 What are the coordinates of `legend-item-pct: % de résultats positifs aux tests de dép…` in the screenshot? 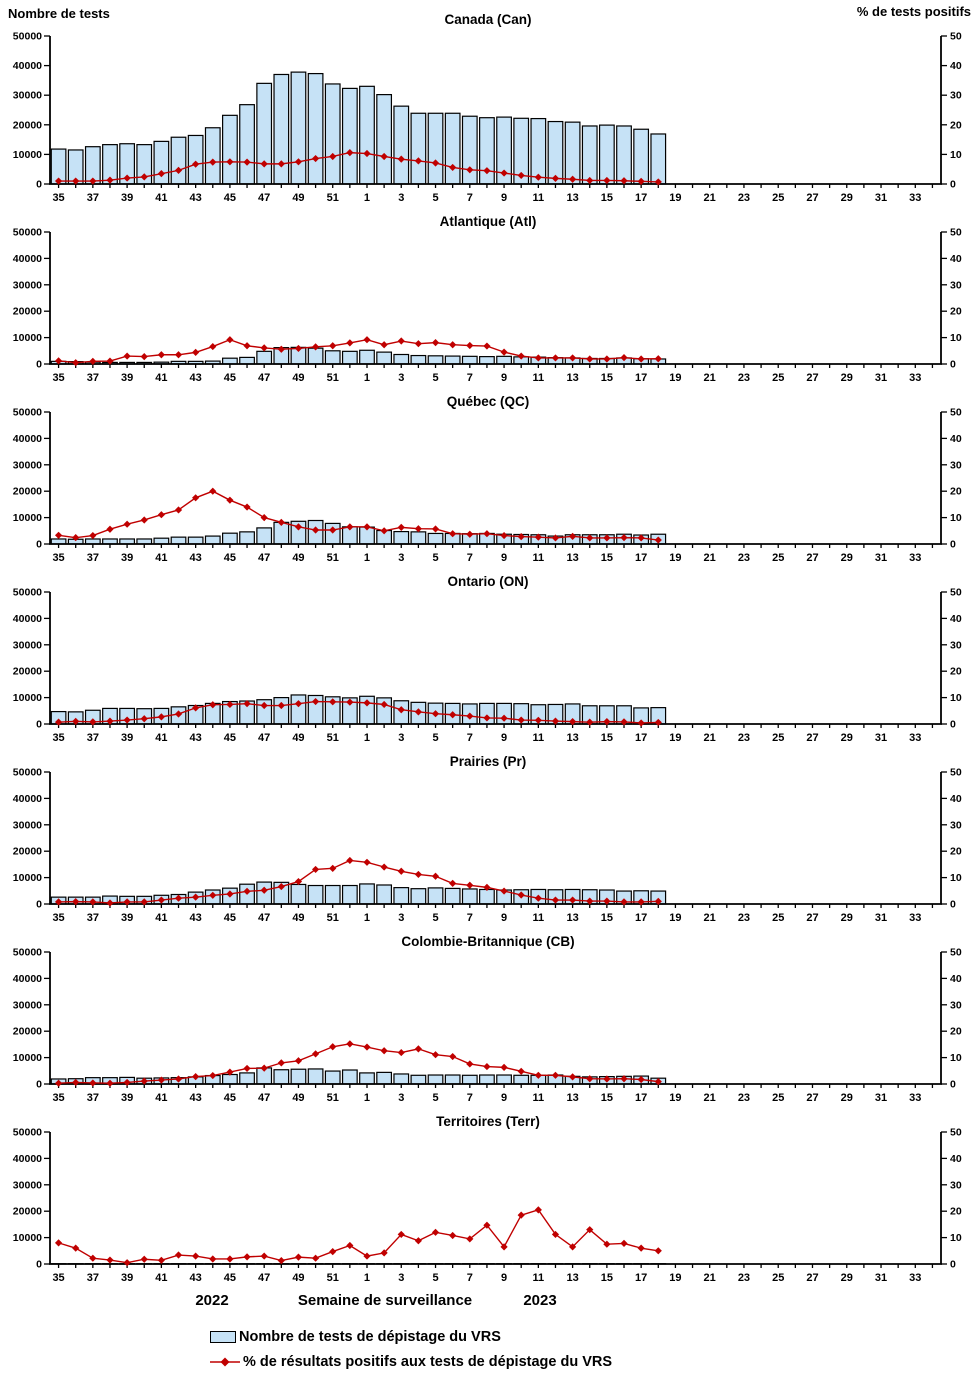 It's located at (593, 1361).